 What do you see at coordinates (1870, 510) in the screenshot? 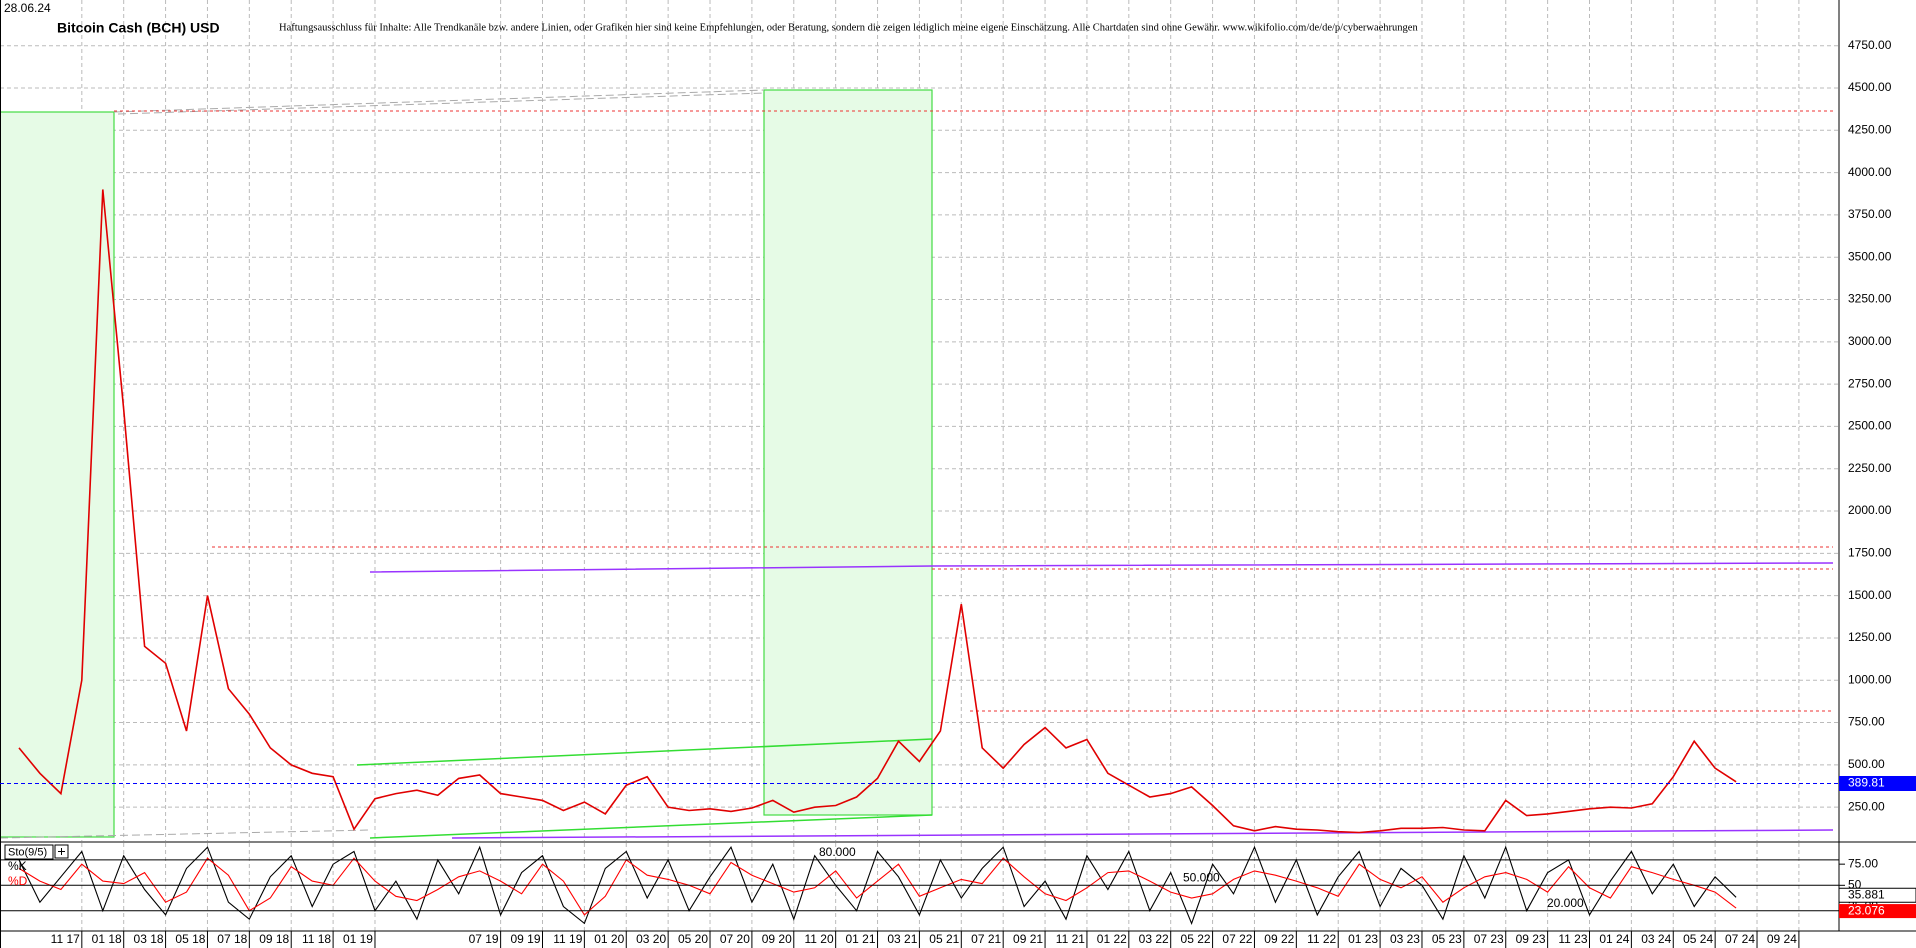
I see `y-tick-label: 2000.00` at bounding box center [1870, 510].